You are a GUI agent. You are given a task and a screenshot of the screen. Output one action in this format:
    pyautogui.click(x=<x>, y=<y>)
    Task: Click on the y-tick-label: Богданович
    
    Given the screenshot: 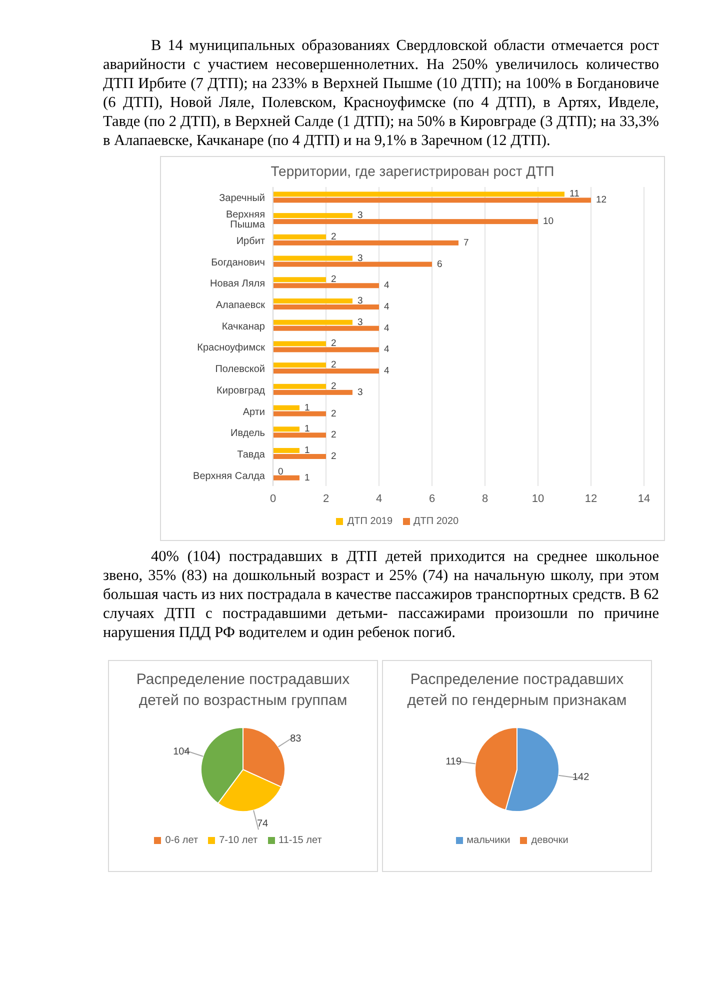 What is the action you would take?
    pyautogui.click(x=238, y=262)
    